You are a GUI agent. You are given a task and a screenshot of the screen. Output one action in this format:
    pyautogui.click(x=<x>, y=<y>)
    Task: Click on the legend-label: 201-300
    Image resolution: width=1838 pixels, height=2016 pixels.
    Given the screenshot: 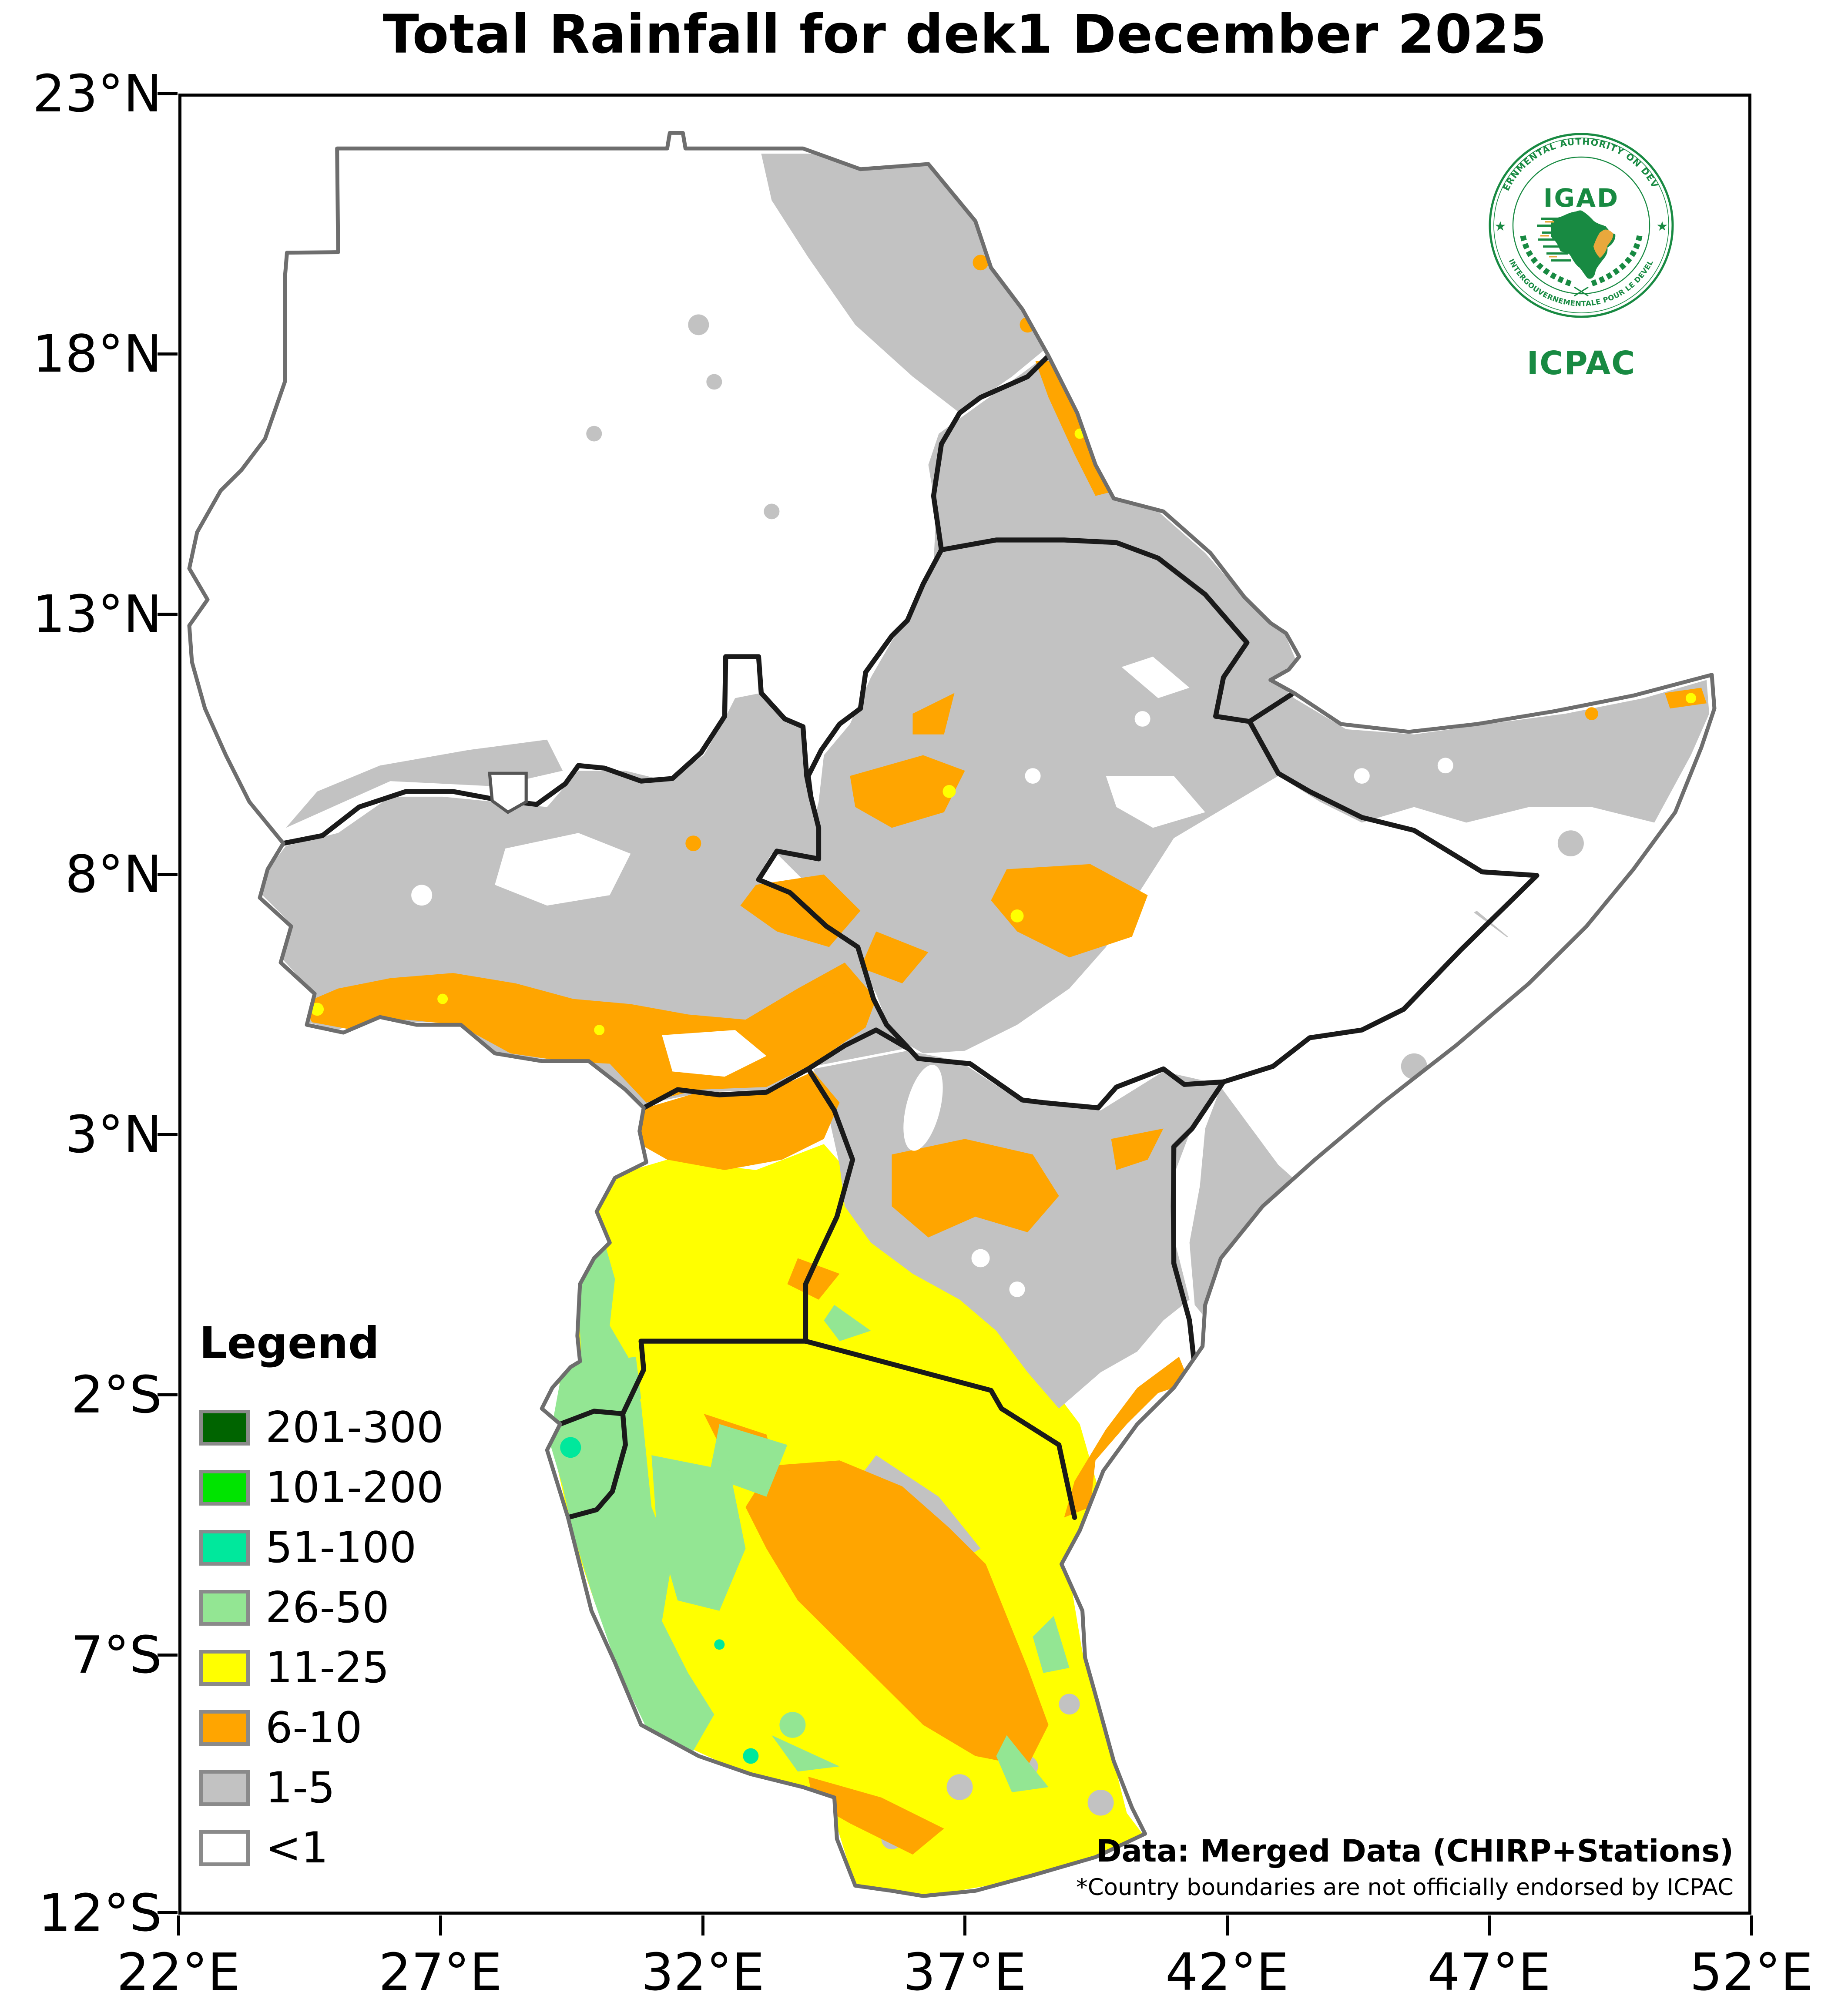 What is the action you would take?
    pyautogui.click(x=355, y=1428)
    